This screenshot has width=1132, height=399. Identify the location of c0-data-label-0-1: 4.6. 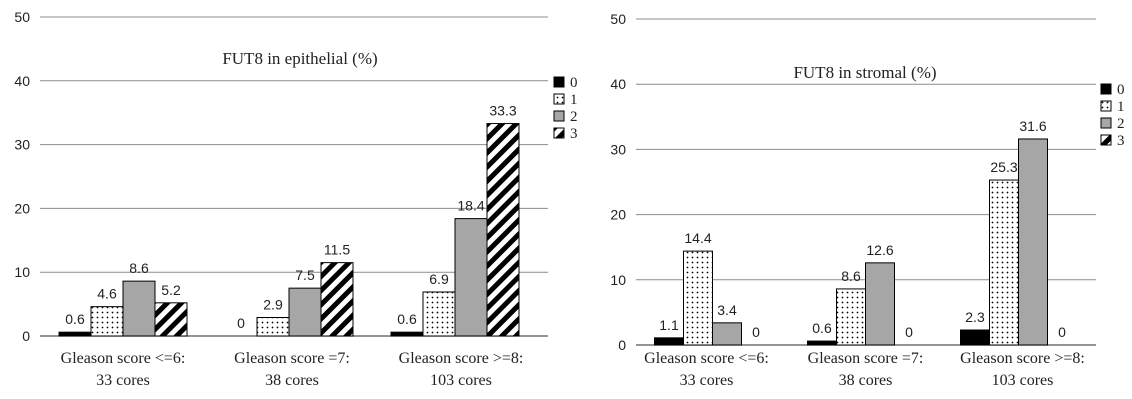
(107, 294).